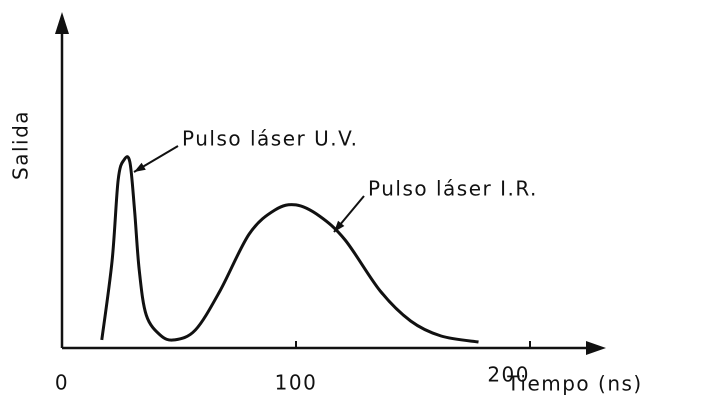 Image resolution: width=726 pixels, height=412 pixels. I want to click on x-tick-label: 200, so click(508, 375).